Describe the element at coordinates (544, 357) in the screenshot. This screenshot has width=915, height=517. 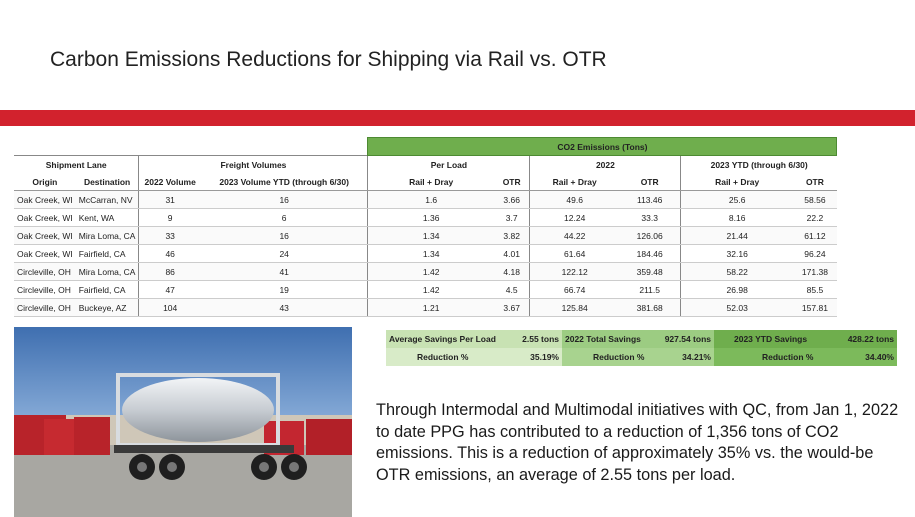
I see `avg-reduction-value: 35.19%` at that location.